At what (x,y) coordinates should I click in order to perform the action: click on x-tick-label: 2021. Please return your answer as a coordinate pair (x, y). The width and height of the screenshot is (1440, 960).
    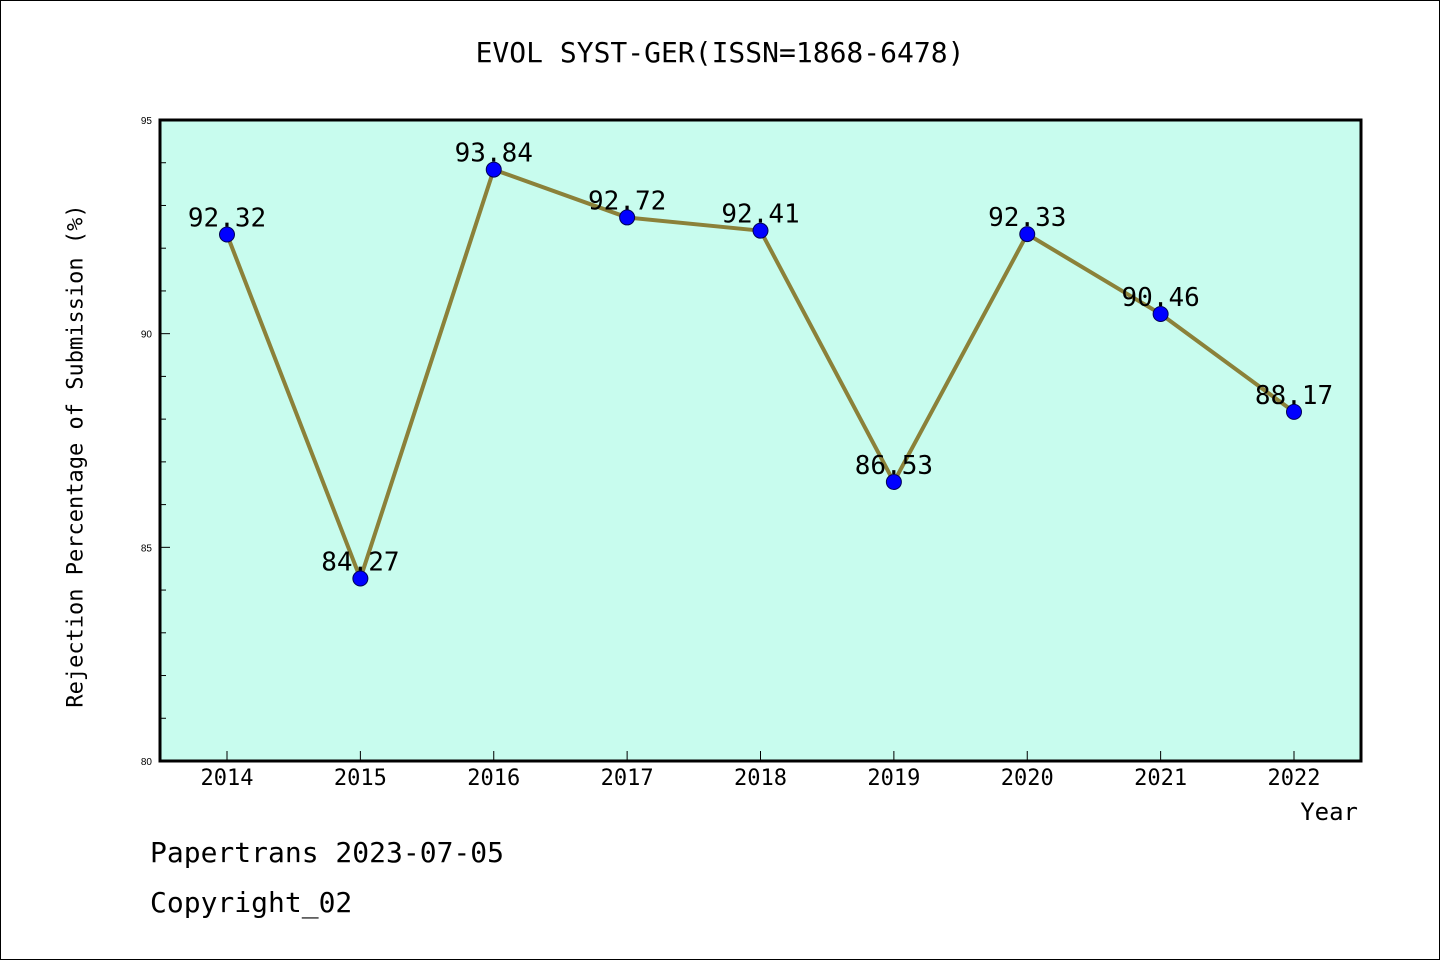
    Looking at the image, I should click on (1160, 778).